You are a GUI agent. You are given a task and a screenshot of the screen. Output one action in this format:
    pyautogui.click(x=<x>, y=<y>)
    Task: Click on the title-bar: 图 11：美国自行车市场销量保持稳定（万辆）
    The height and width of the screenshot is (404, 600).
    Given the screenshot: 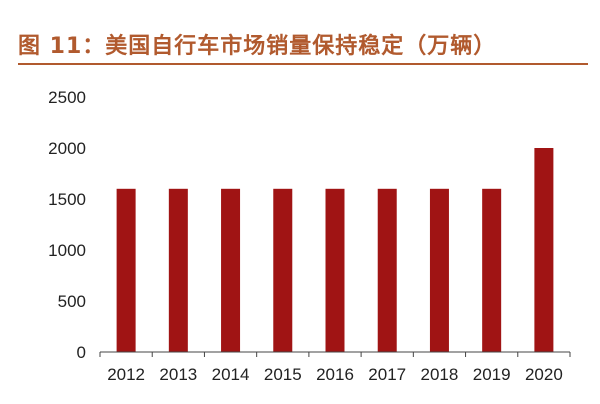 What is the action you would take?
    pyautogui.click(x=303, y=46)
    